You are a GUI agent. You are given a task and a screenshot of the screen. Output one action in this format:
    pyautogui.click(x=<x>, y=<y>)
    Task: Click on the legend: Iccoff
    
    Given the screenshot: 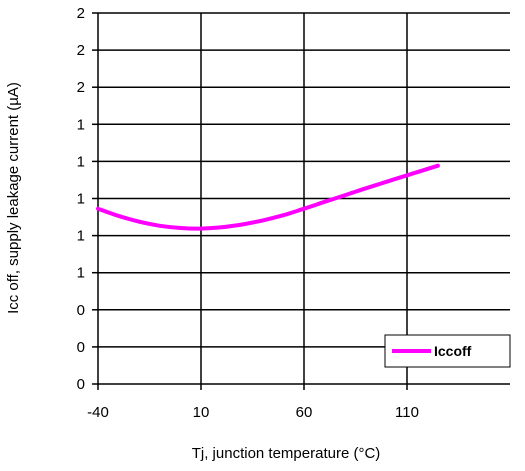 What is the action you would take?
    pyautogui.click(x=447, y=351)
    